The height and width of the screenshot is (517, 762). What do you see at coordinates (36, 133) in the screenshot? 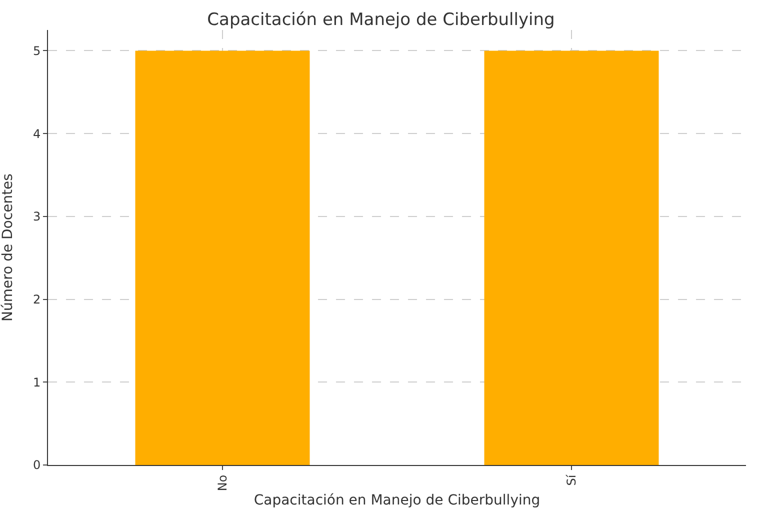
I see `y-tick-label: 4` at bounding box center [36, 133].